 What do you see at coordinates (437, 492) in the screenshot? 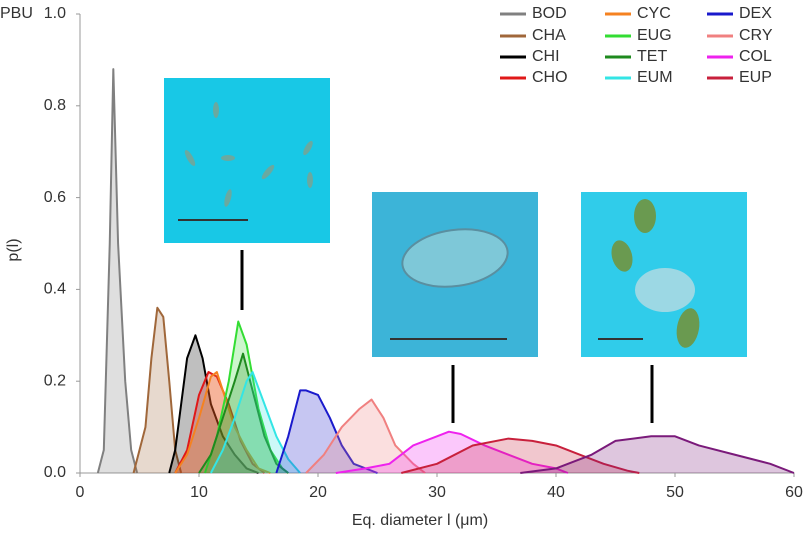
I see `x-tick-label: 30` at bounding box center [437, 492].